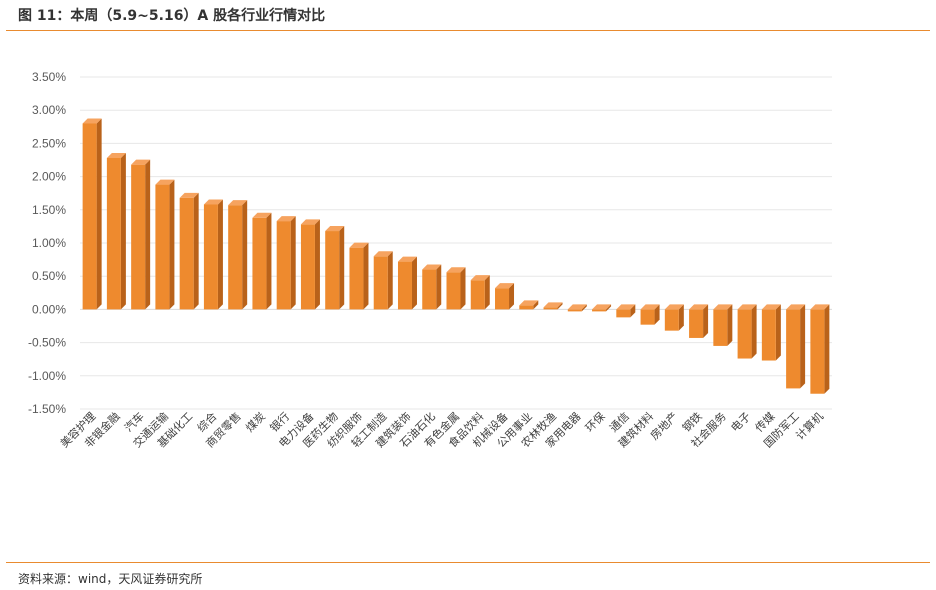  I want to click on y-tick-label: 3.00%, so click(49, 110).